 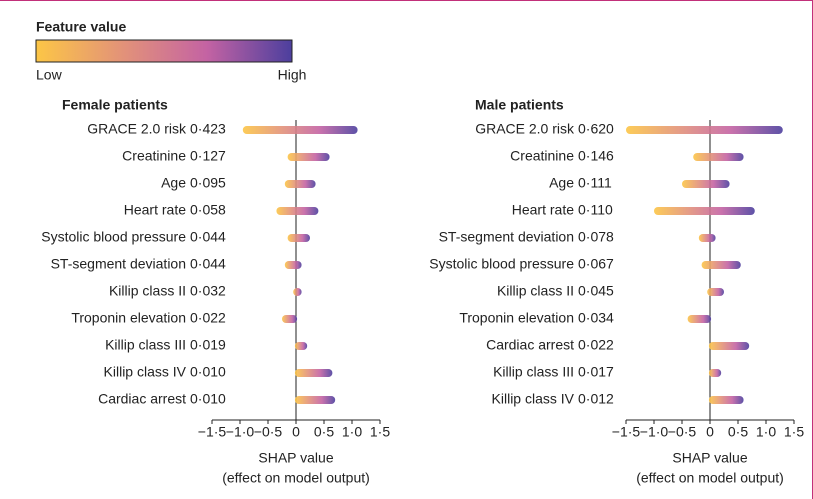 What do you see at coordinates (596, 129) in the screenshot?
I see `feature-importance: 0·620` at bounding box center [596, 129].